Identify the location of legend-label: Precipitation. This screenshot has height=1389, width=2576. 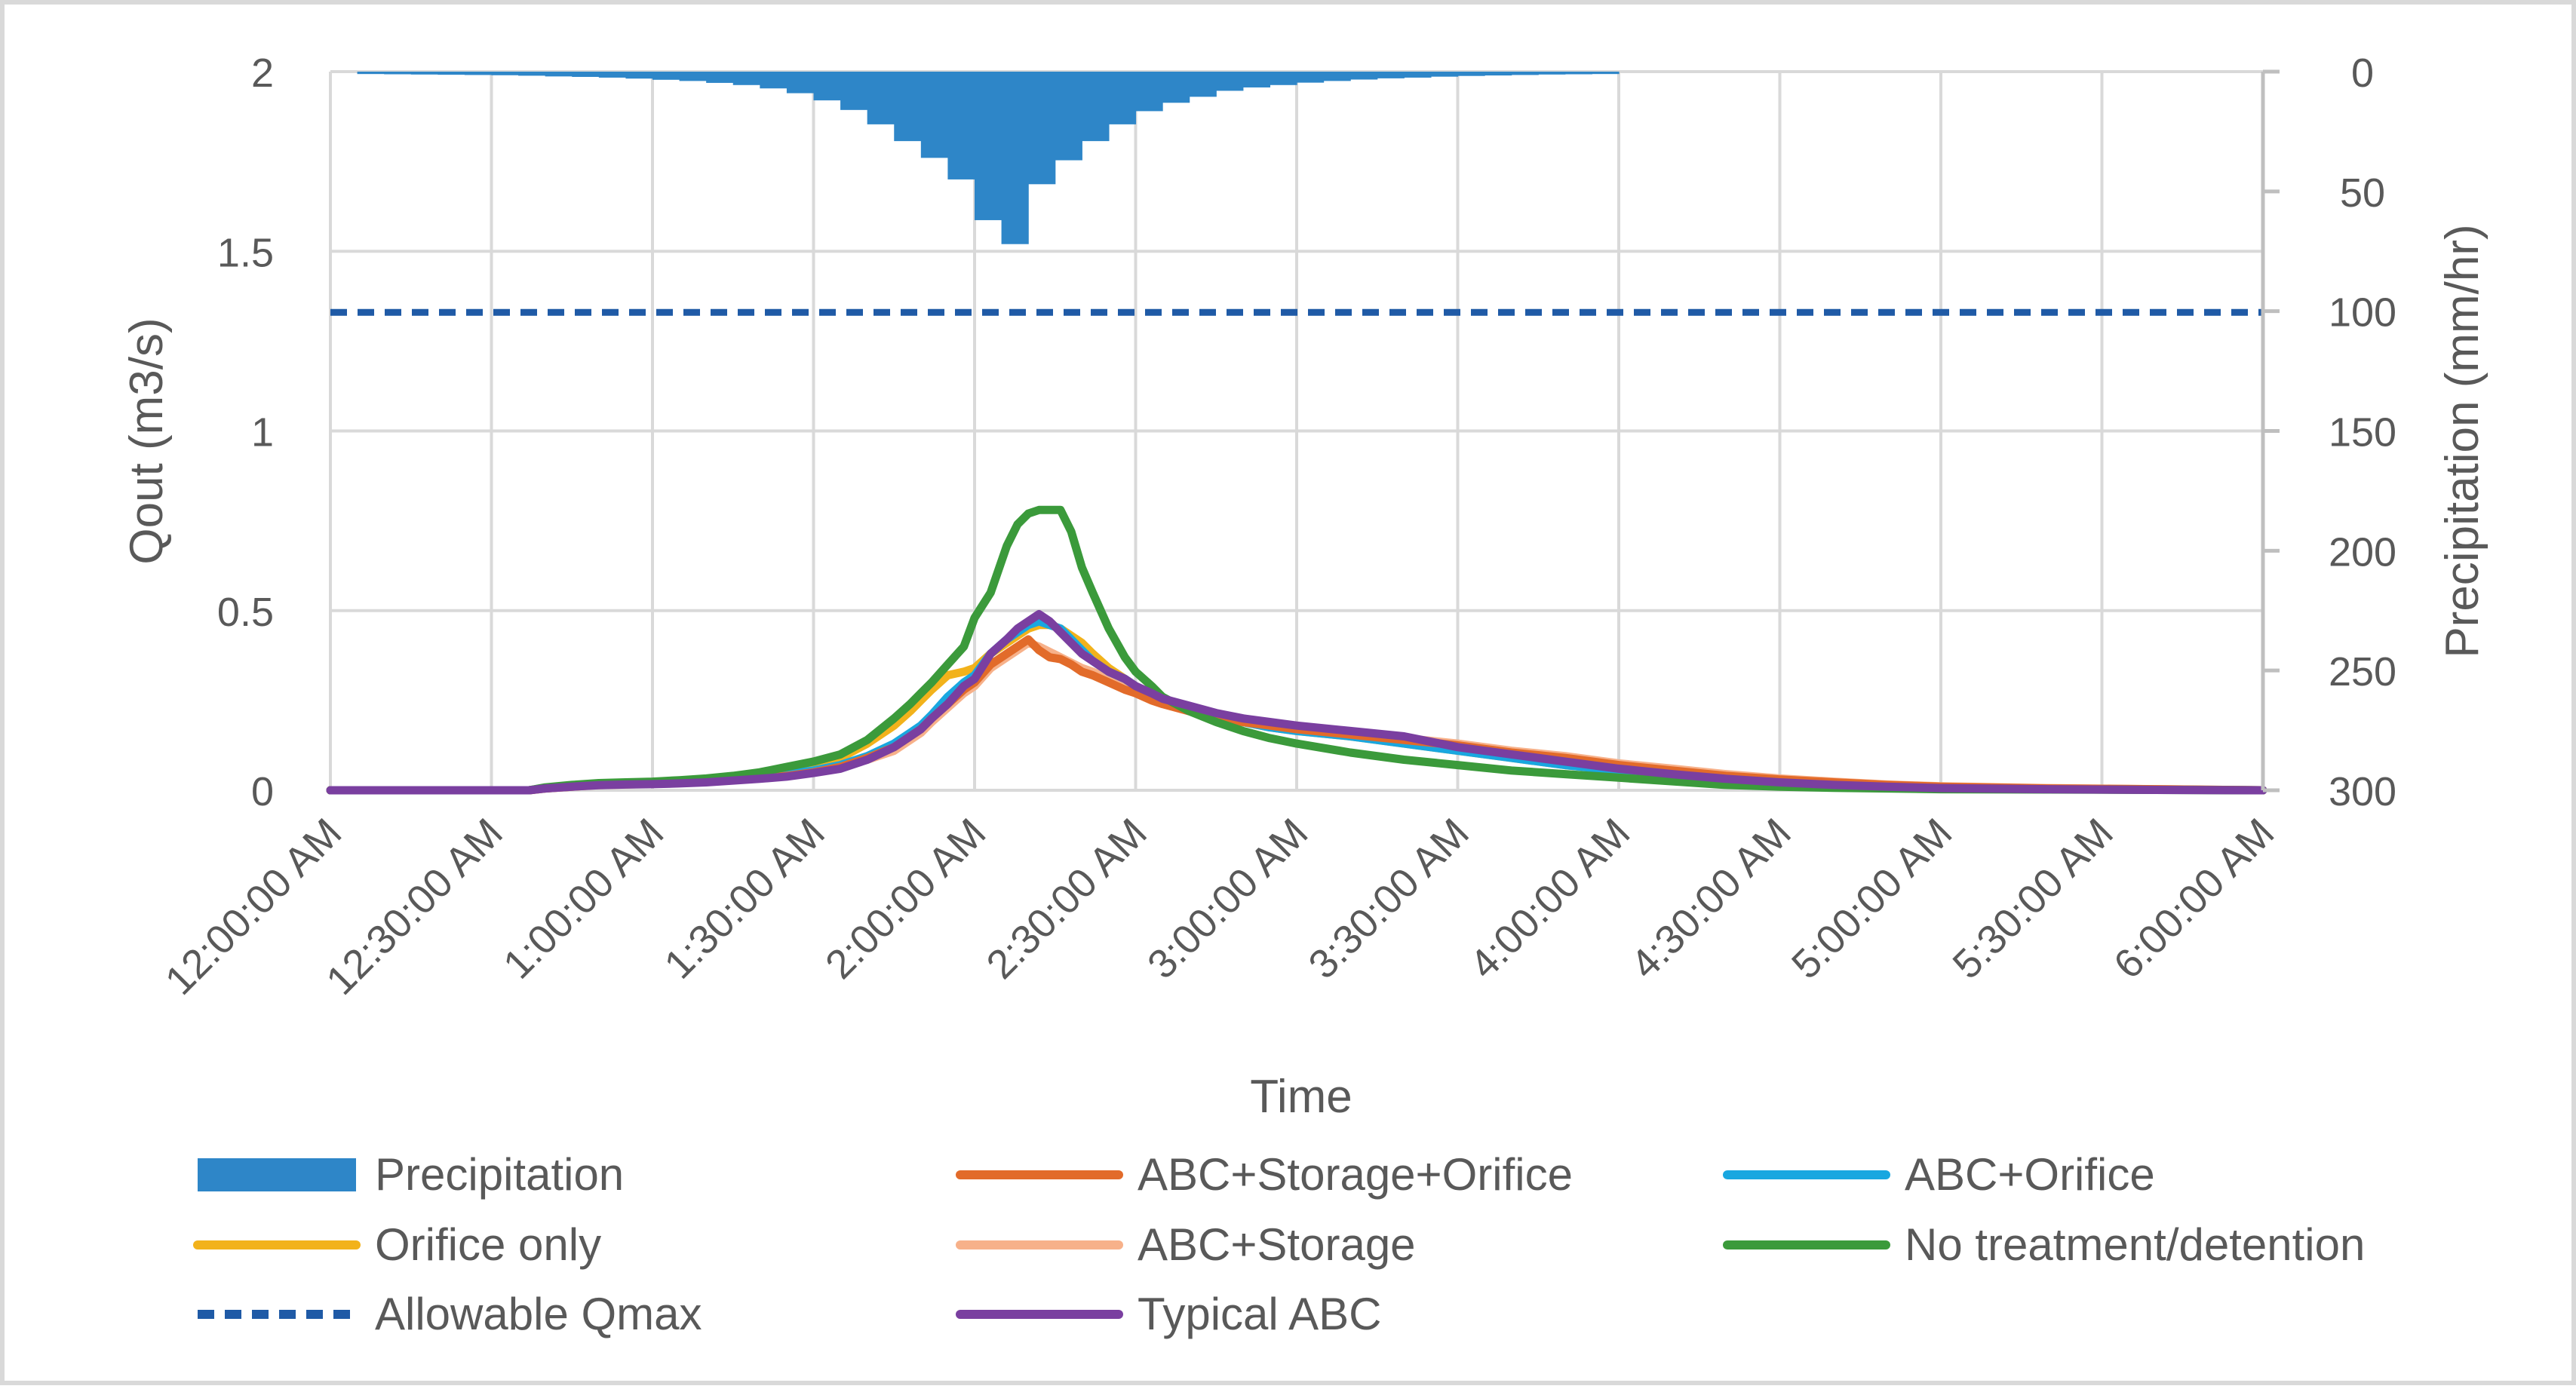
(499, 1174).